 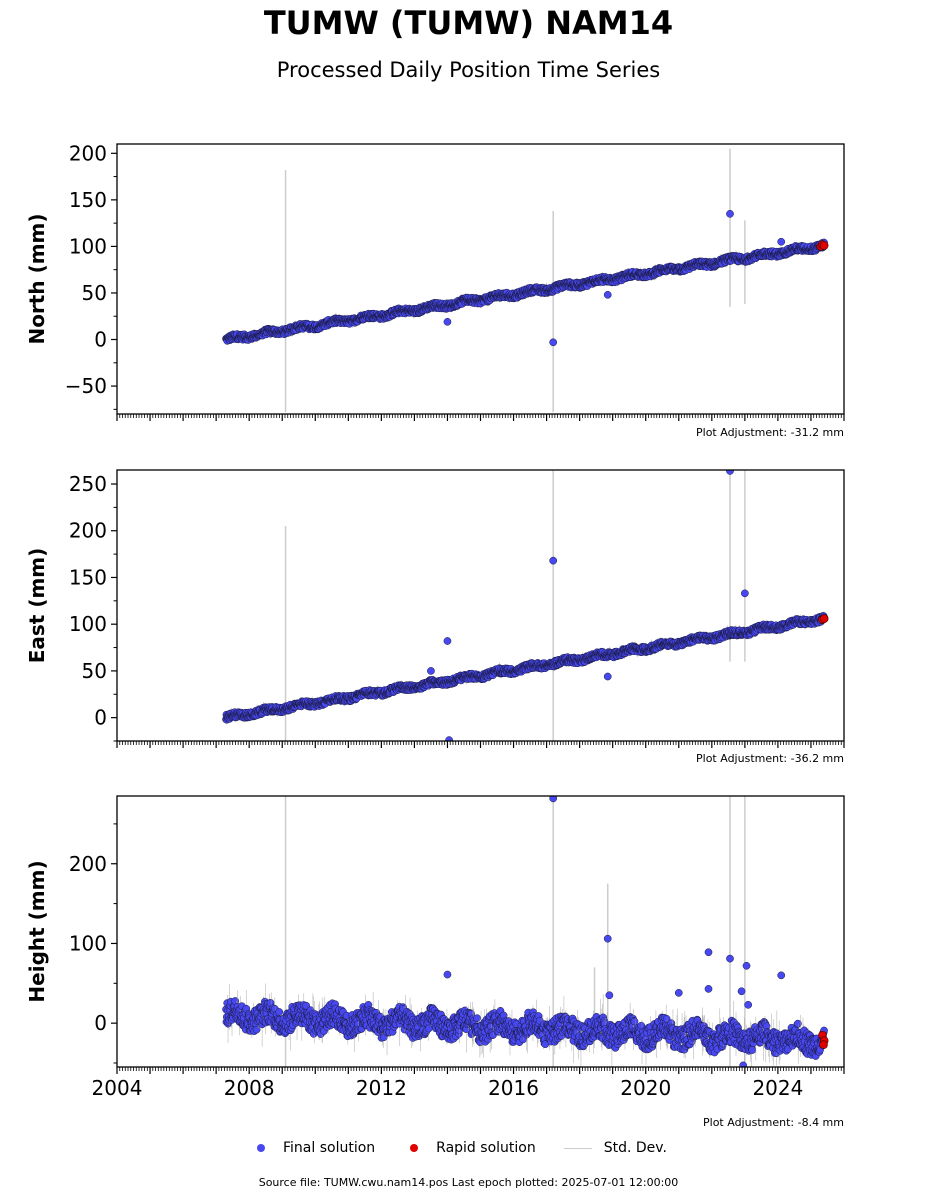 I want to click on y-tick-label: −50, so click(x=86, y=386).